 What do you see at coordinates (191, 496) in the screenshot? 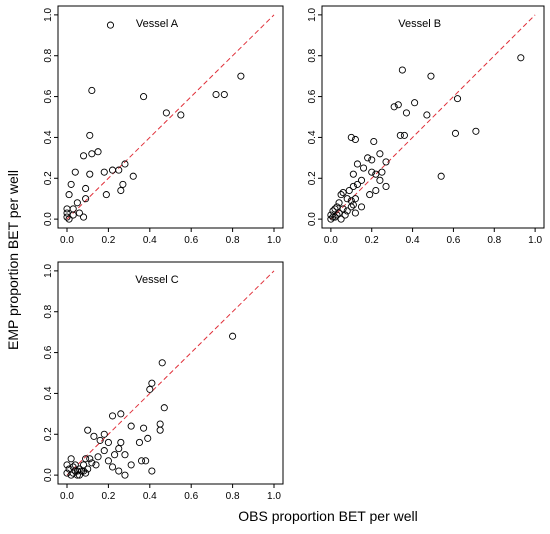
I see `vessel-c-x-tick-label: 0.6` at bounding box center [191, 496].